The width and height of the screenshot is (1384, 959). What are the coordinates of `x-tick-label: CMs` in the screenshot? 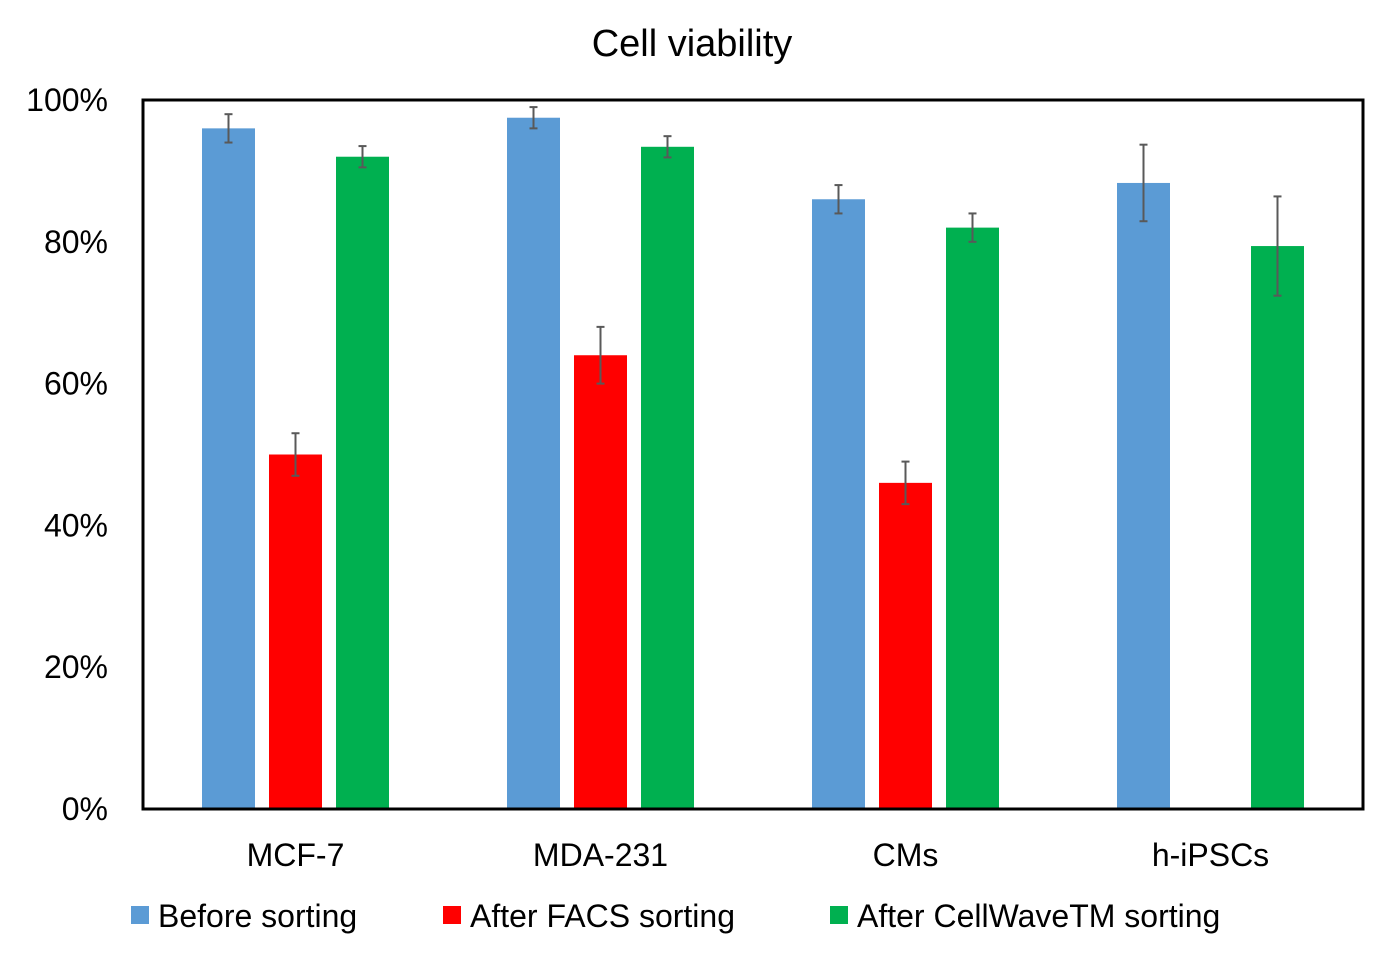 It's located at (906, 855).